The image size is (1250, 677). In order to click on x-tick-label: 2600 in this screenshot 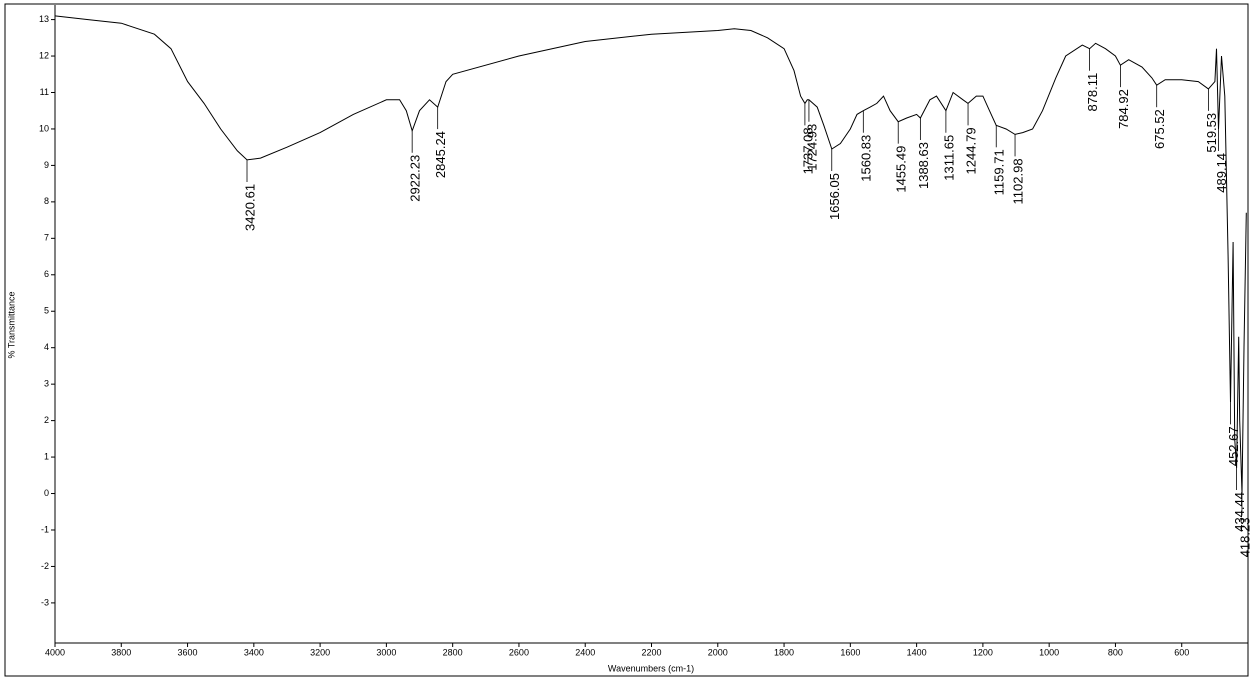, I will do `click(519, 652)`.